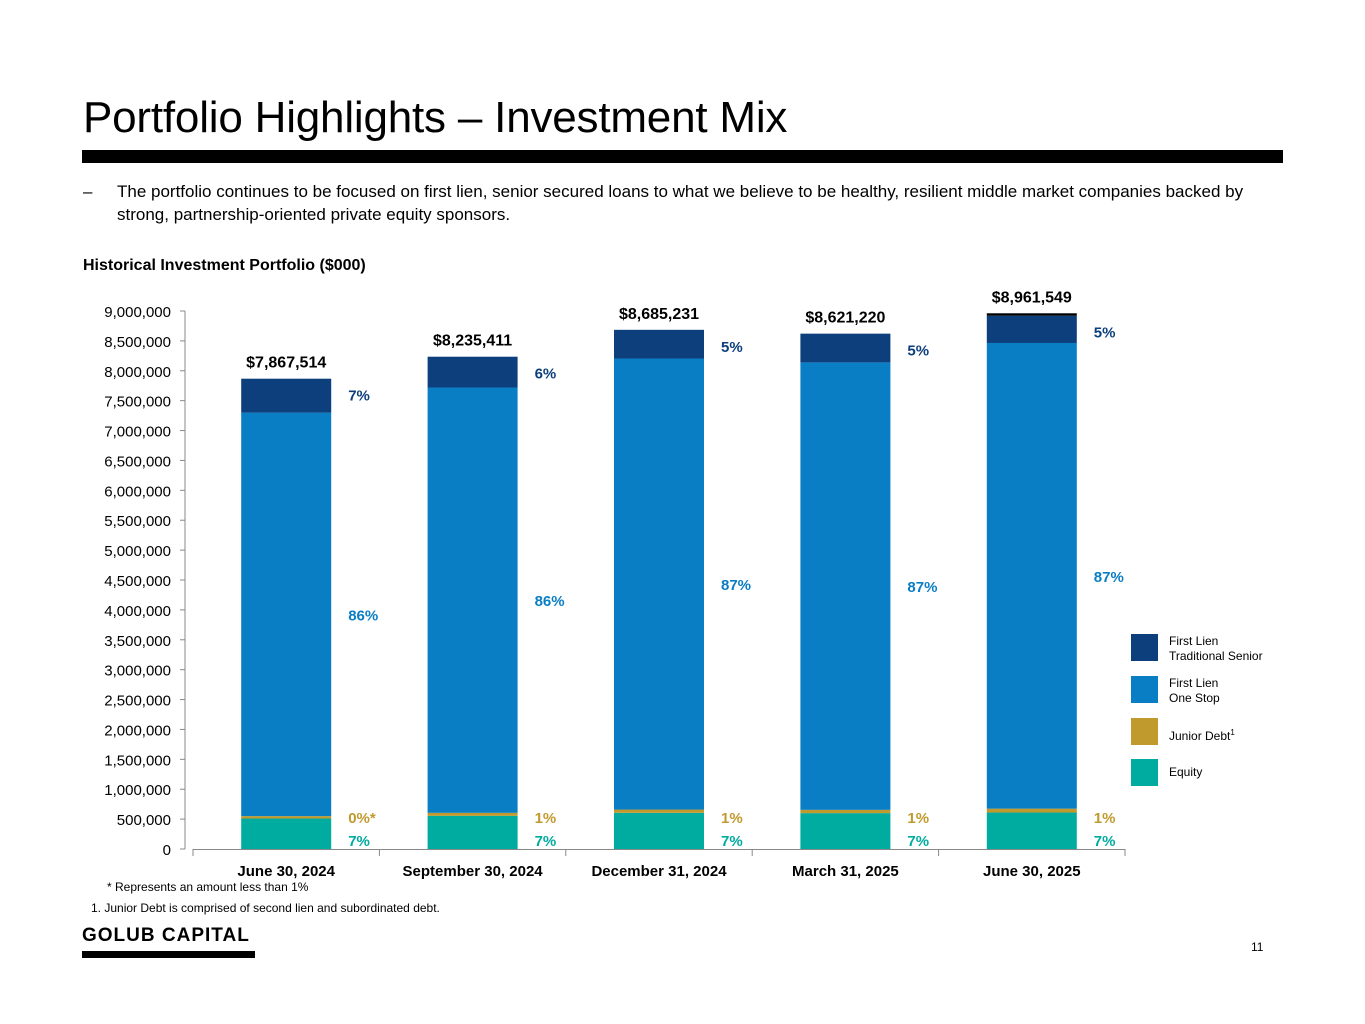 Image resolution: width=1365 pixels, height=1024 pixels. I want to click on title-underline, so click(682, 156).